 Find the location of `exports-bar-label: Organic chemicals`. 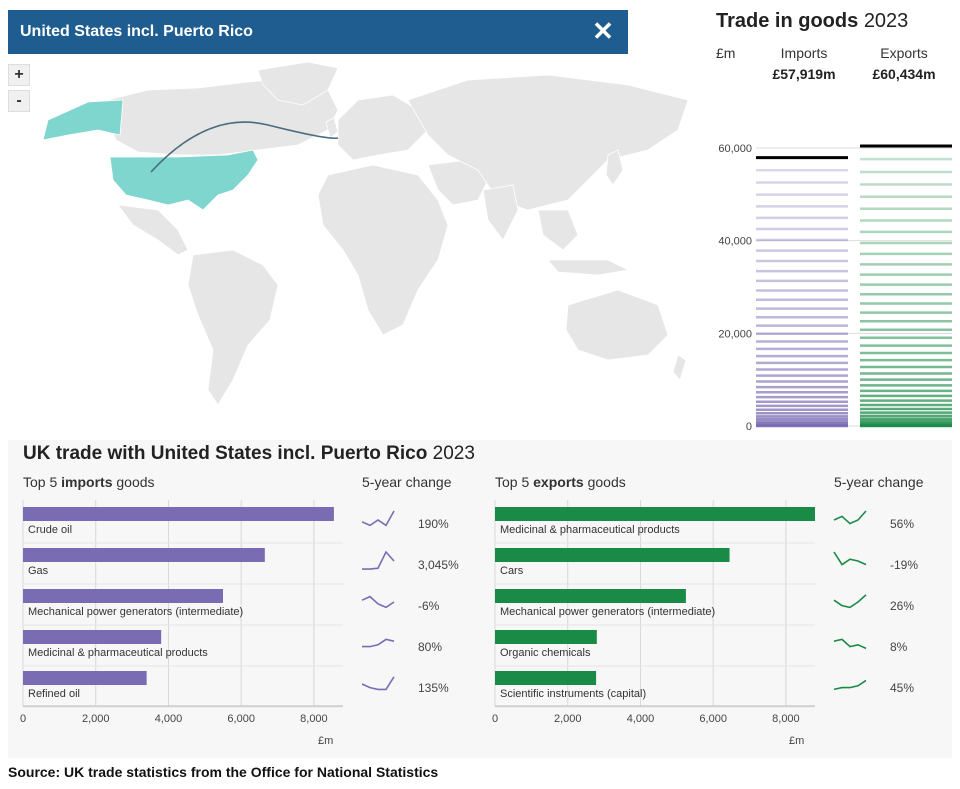

exports-bar-label: Organic chemicals is located at coordinates (545, 653).